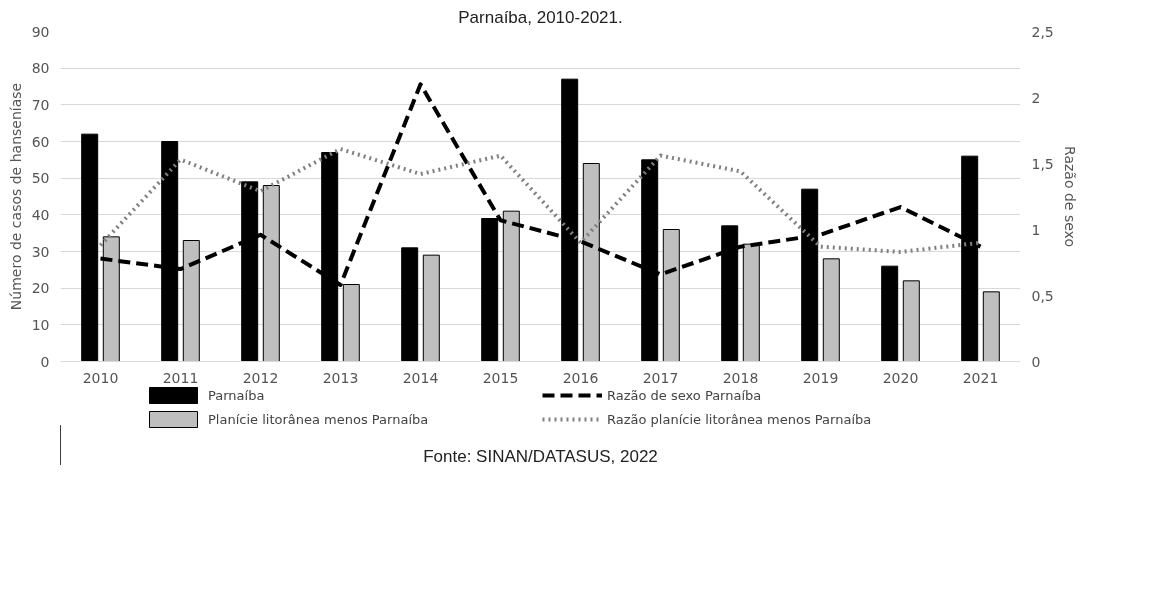 This screenshot has width=1162, height=592. What do you see at coordinates (820, 377) in the screenshot?
I see `x-tick-label: 2019` at bounding box center [820, 377].